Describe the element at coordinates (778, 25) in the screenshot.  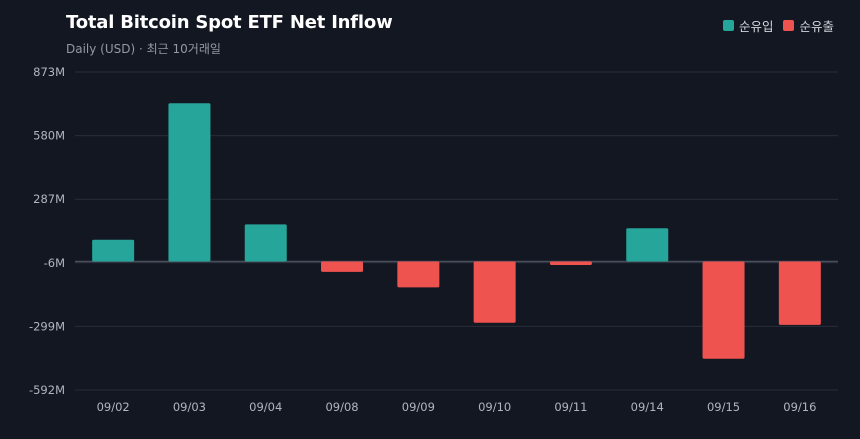
I see `chart-legend: 순유입 순유출` at that location.